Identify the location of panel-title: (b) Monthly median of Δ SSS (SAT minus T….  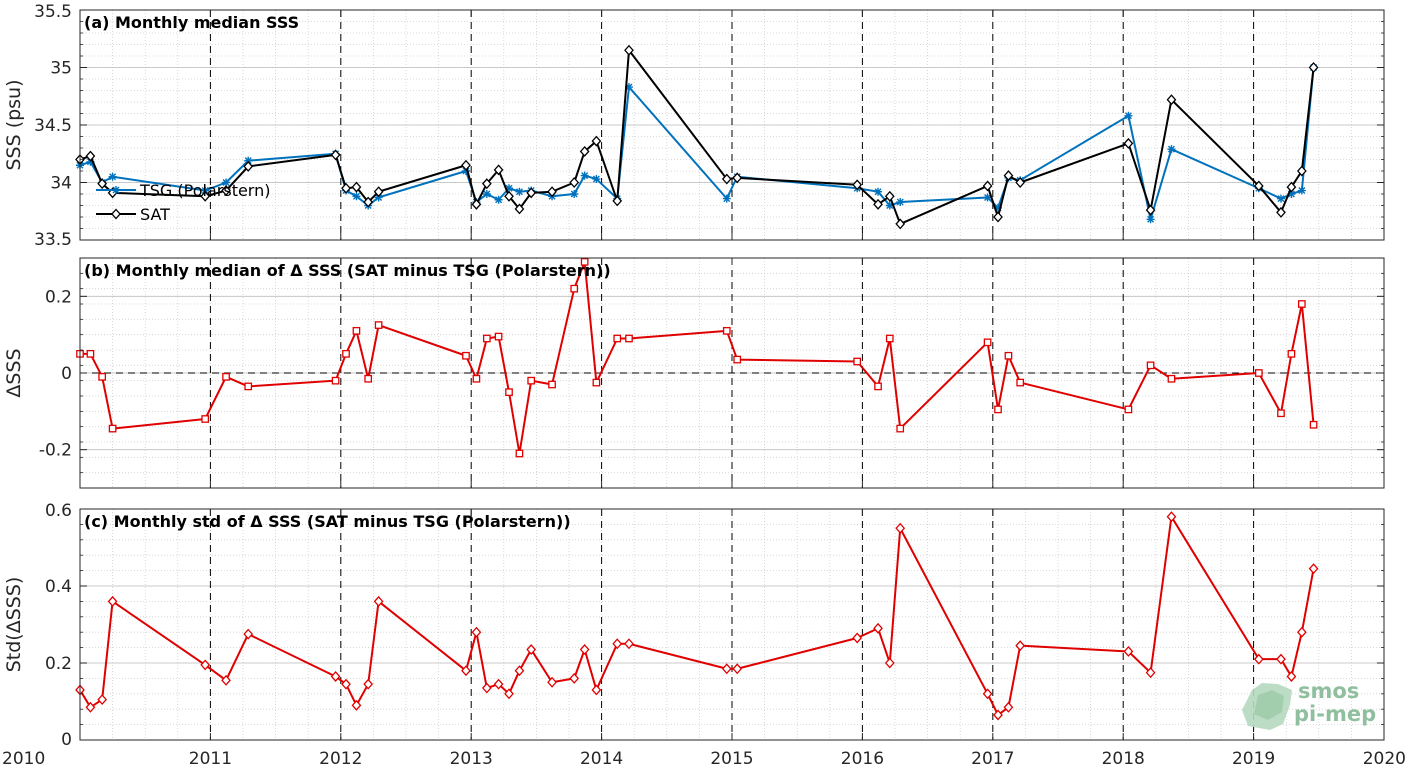
(347, 270).